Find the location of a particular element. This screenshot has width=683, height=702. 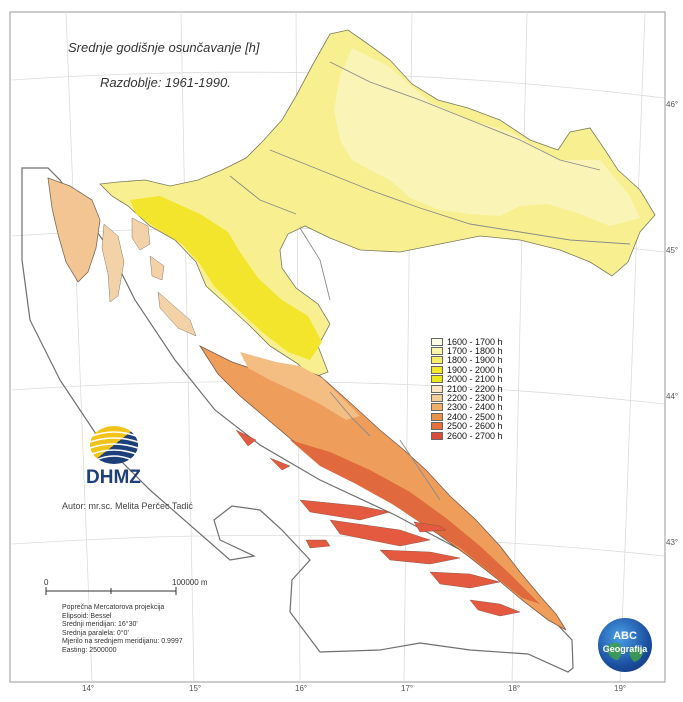

lat-label-44: 44° is located at coordinates (672, 396).